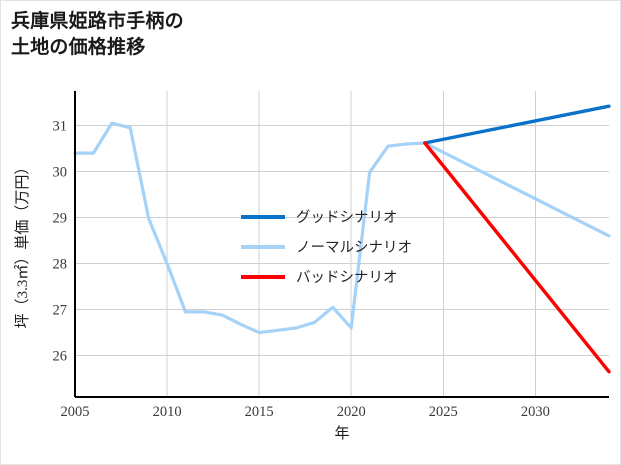 The image size is (621, 465). What do you see at coordinates (78, 48) in the screenshot?
I see `chart-title-line-2: 土地の価格推移` at bounding box center [78, 48].